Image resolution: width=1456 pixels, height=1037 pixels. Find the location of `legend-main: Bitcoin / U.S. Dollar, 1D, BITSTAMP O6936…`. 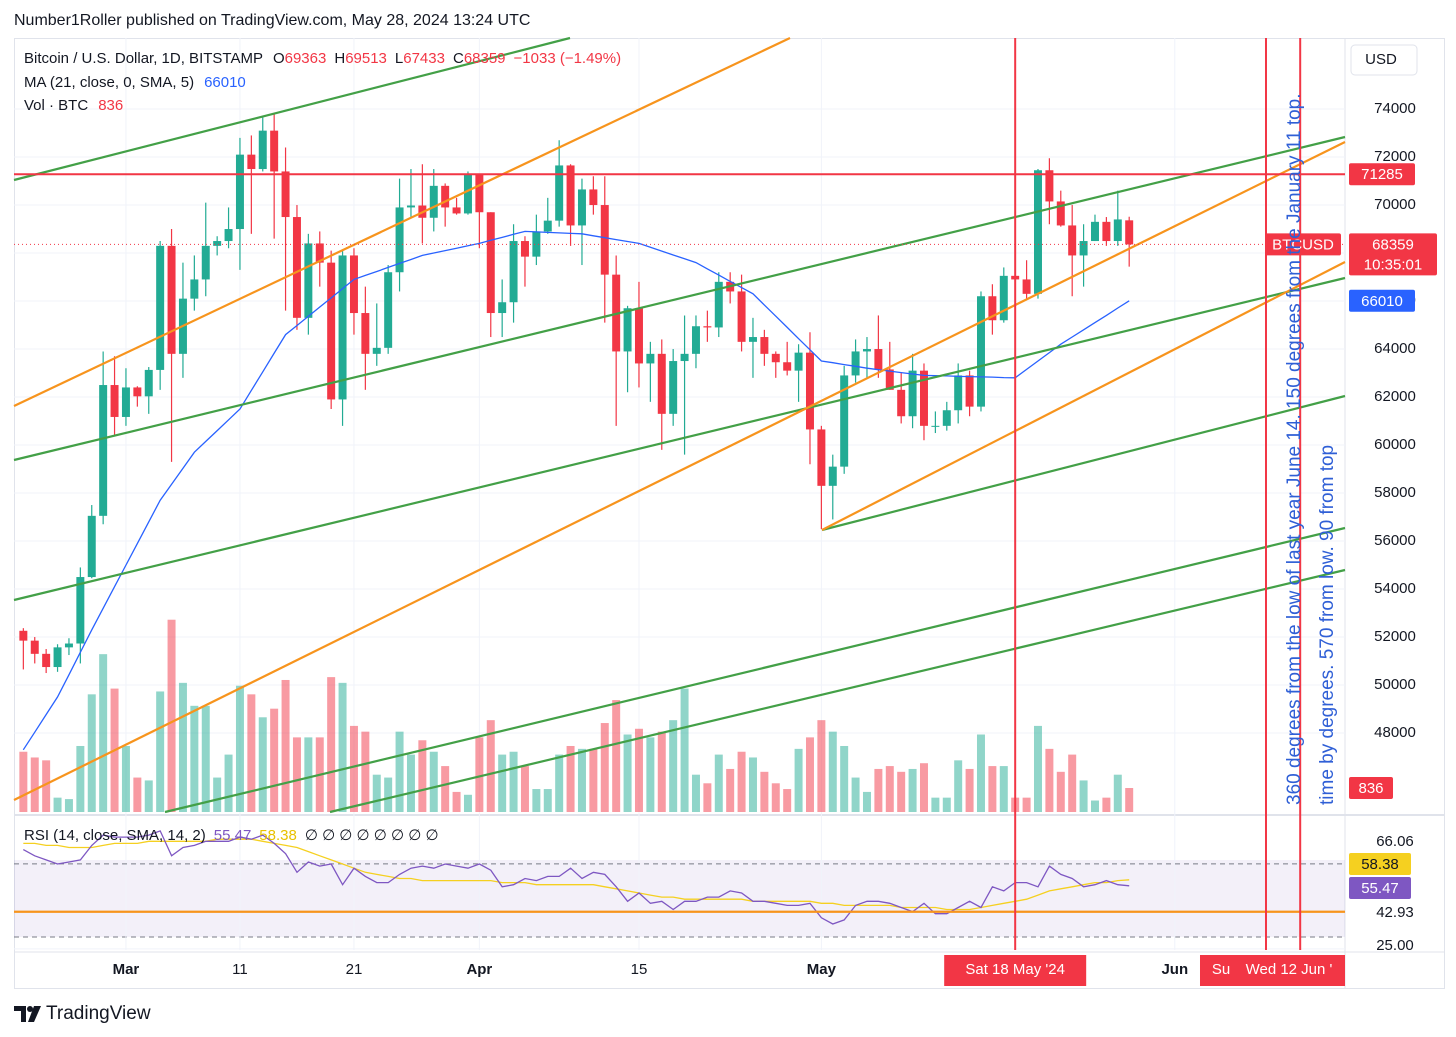

legend-main: Bitcoin / U.S. Dollar, 1D, BITSTAMP O6936… is located at coordinates (322, 58).